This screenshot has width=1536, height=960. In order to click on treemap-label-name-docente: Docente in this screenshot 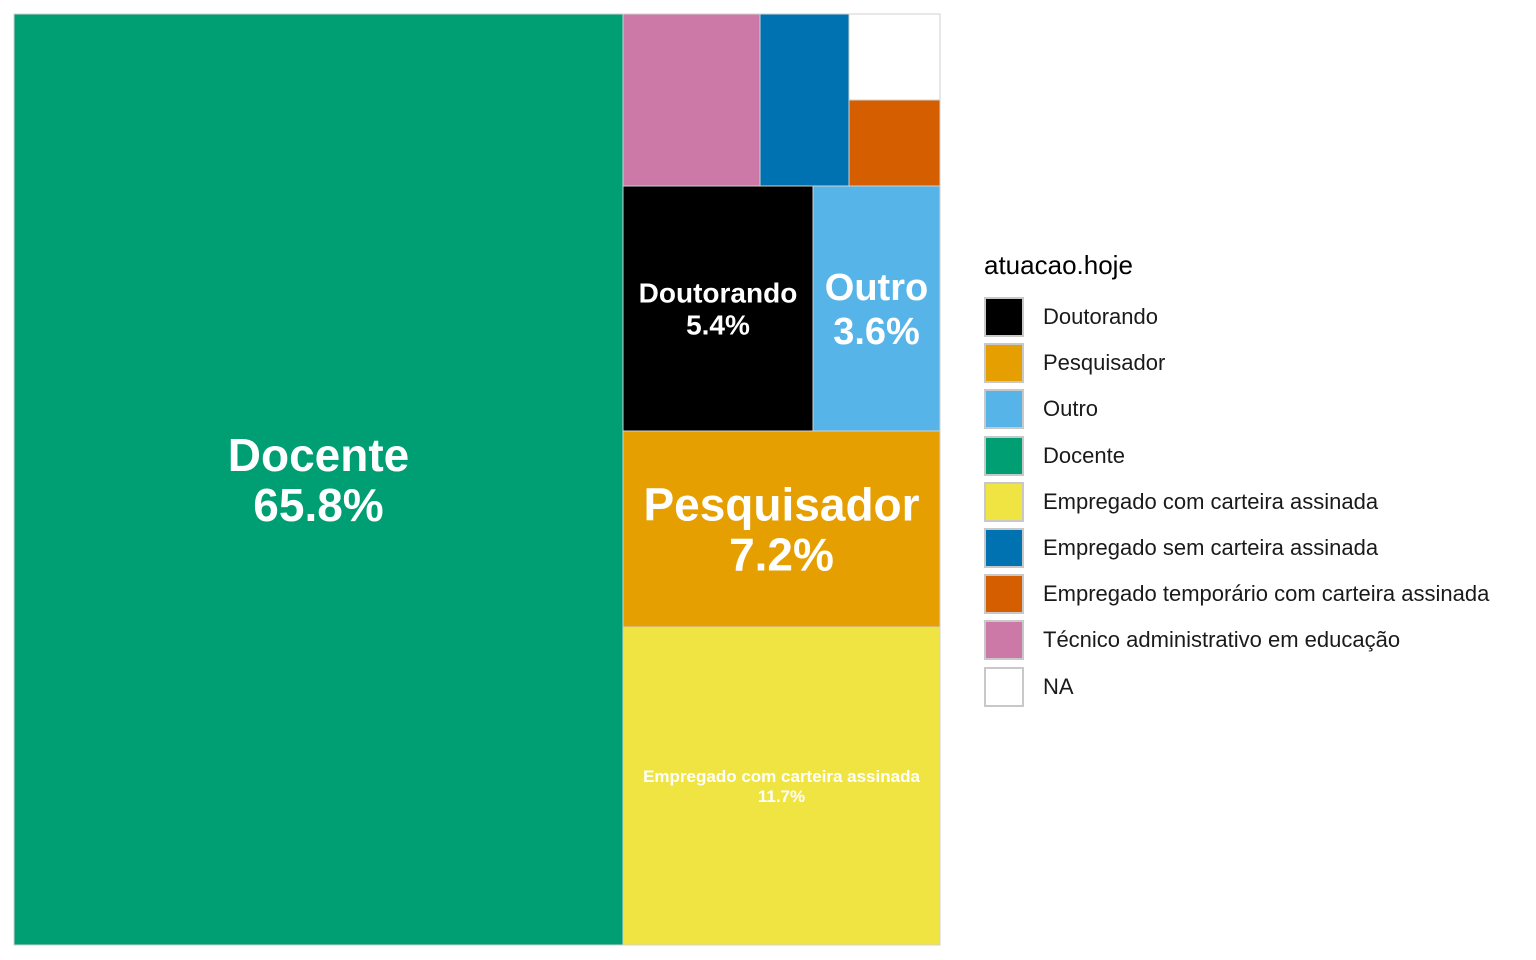, I will do `click(318, 455)`.